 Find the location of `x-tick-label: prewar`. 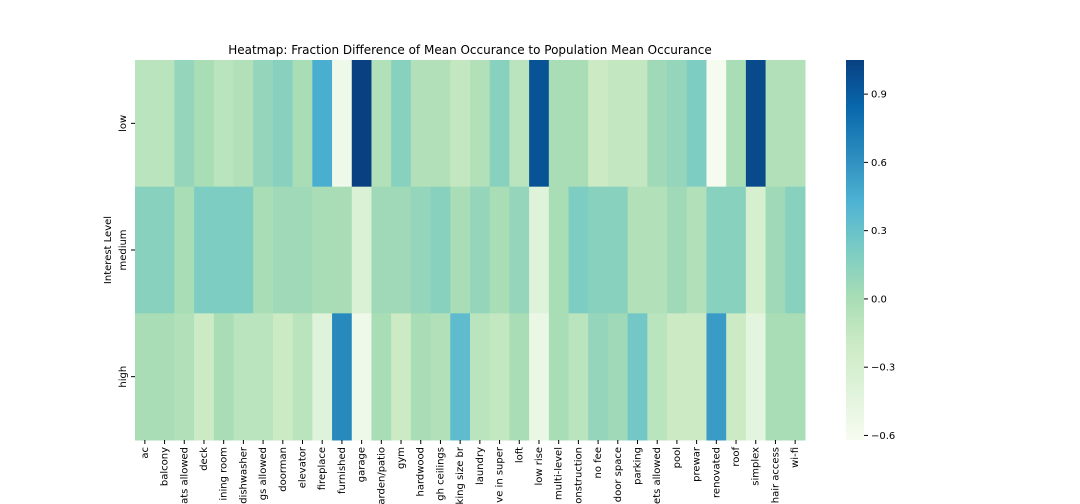

x-tick-label: prewar is located at coordinates (697, 464).